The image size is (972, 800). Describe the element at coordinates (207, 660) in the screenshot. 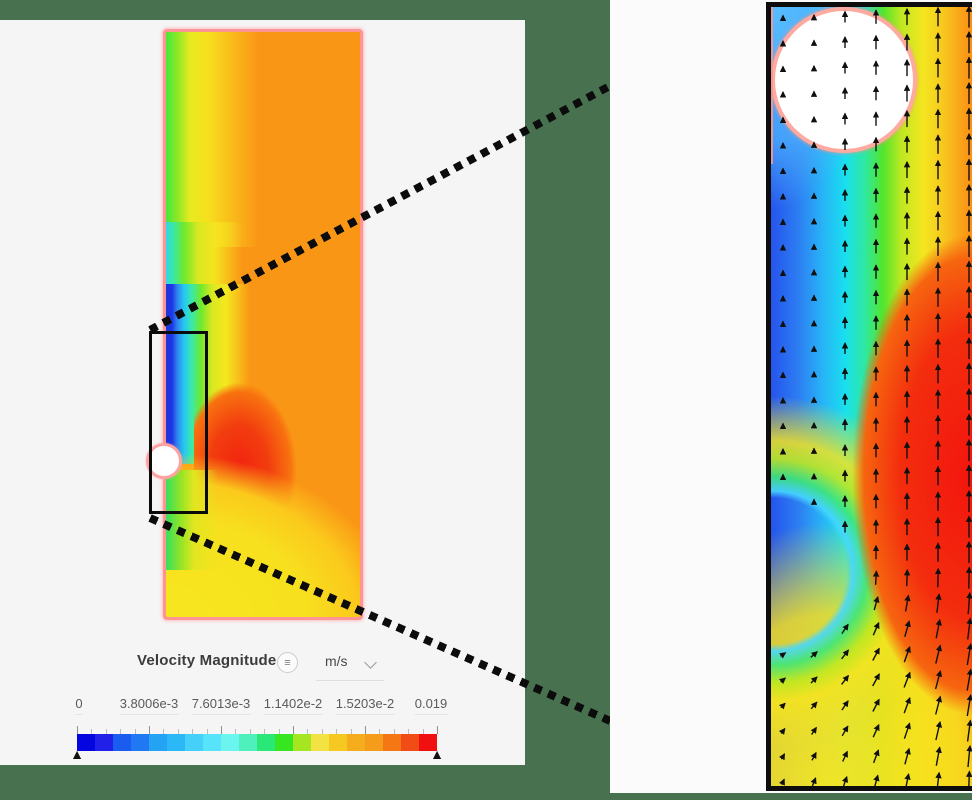

I see `legend-field-title: Velocity Magnitude` at that location.